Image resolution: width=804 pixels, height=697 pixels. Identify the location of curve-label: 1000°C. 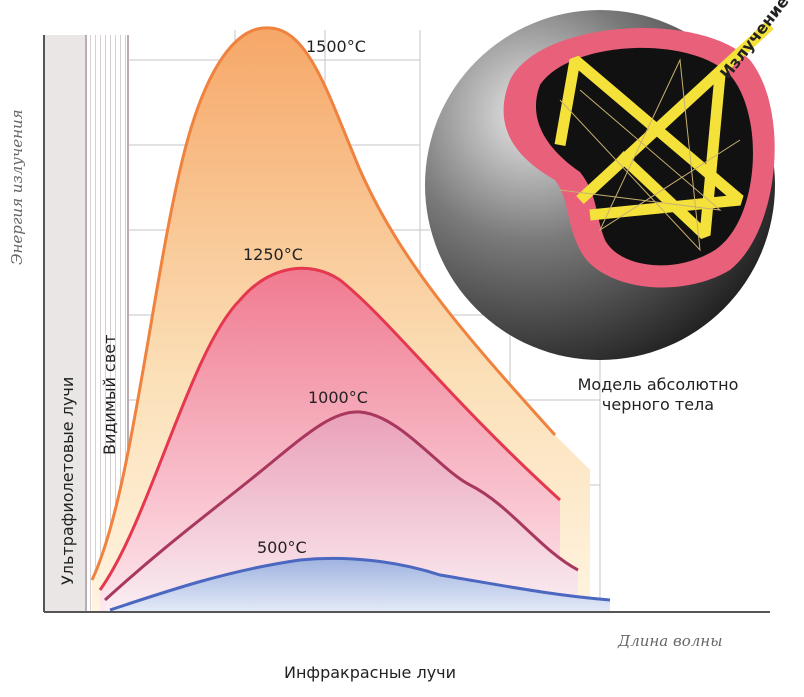
(338, 397).